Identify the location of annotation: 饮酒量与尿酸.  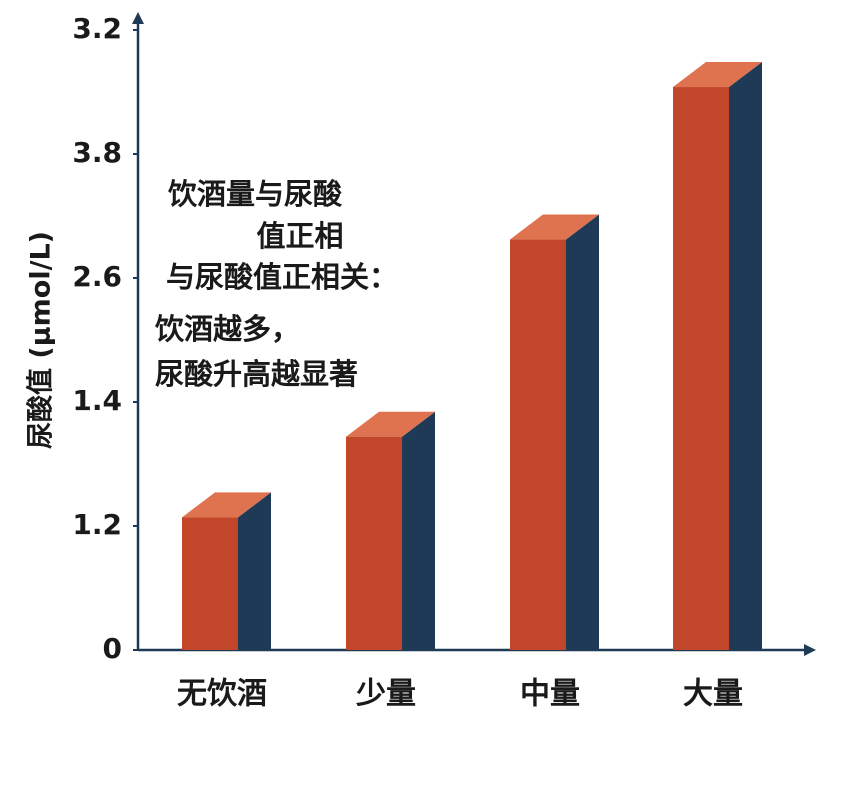
(255, 194).